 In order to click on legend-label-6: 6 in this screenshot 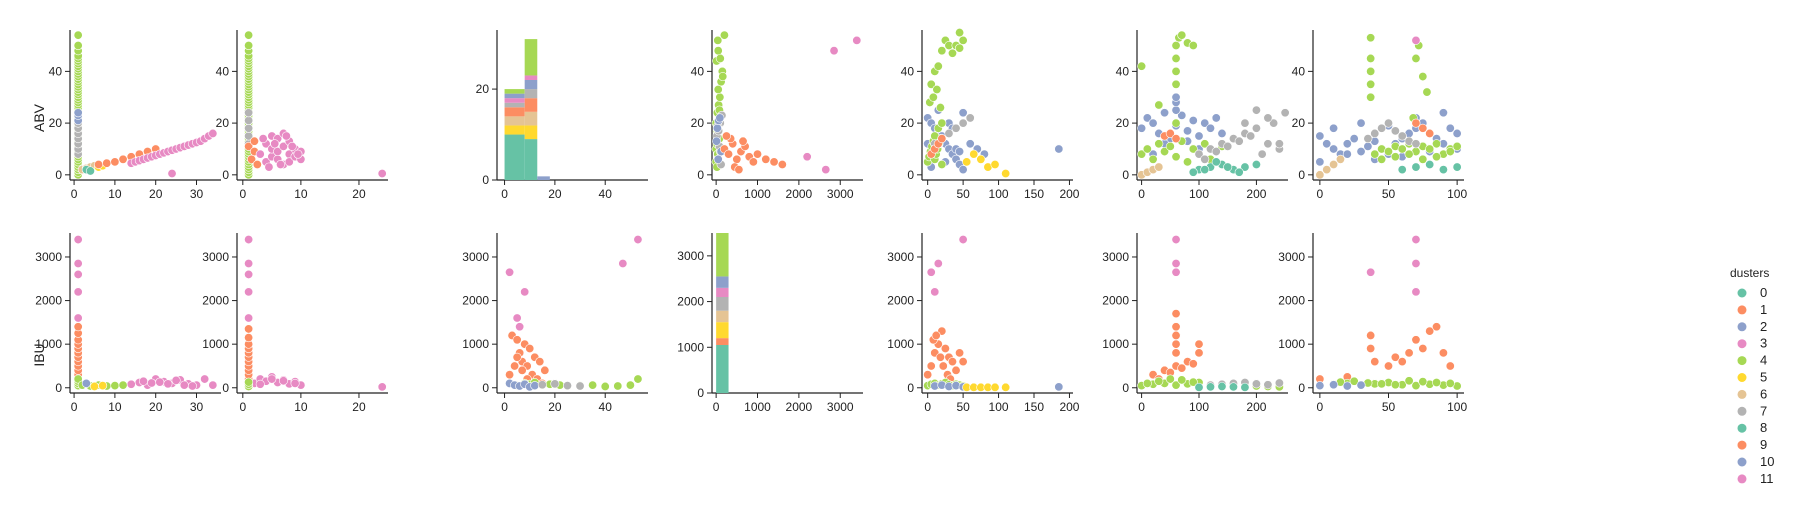, I will do `click(1763, 393)`.